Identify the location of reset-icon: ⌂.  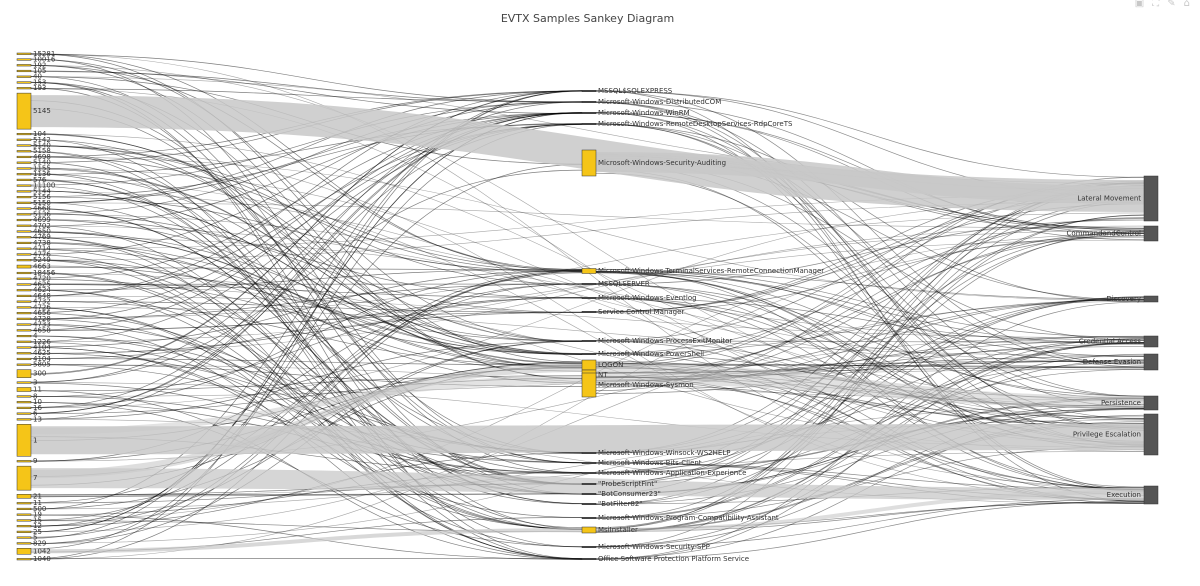
(1186, 4).